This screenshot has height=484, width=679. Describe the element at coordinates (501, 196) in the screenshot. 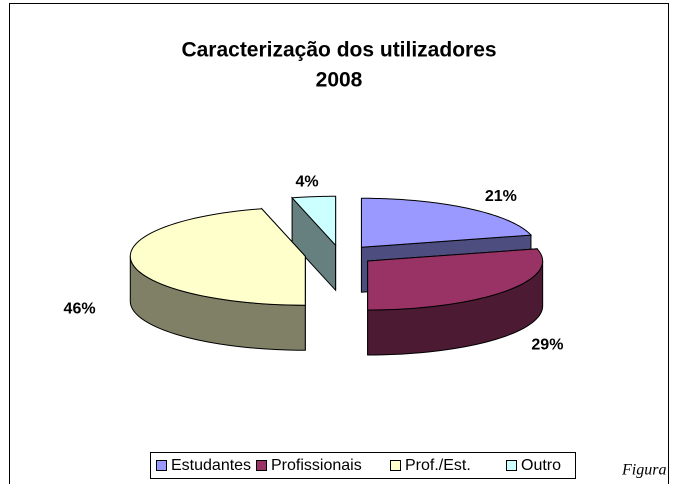

I see `data-label: 21%` at that location.